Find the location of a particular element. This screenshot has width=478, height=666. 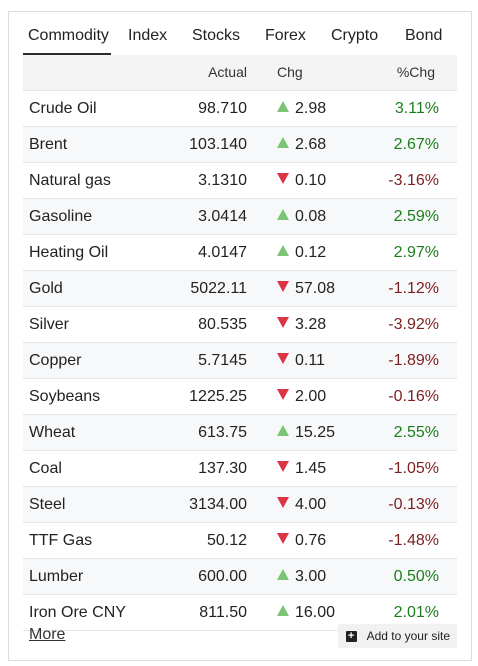

table-row: Coal 137.30 1.45 -1.05% is located at coordinates (240, 469).